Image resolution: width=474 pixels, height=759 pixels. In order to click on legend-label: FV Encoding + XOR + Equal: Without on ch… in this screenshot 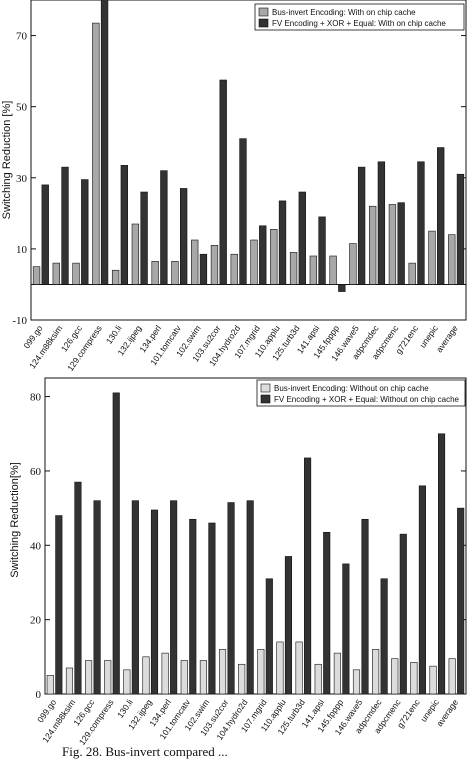, I will do `click(367, 399)`.